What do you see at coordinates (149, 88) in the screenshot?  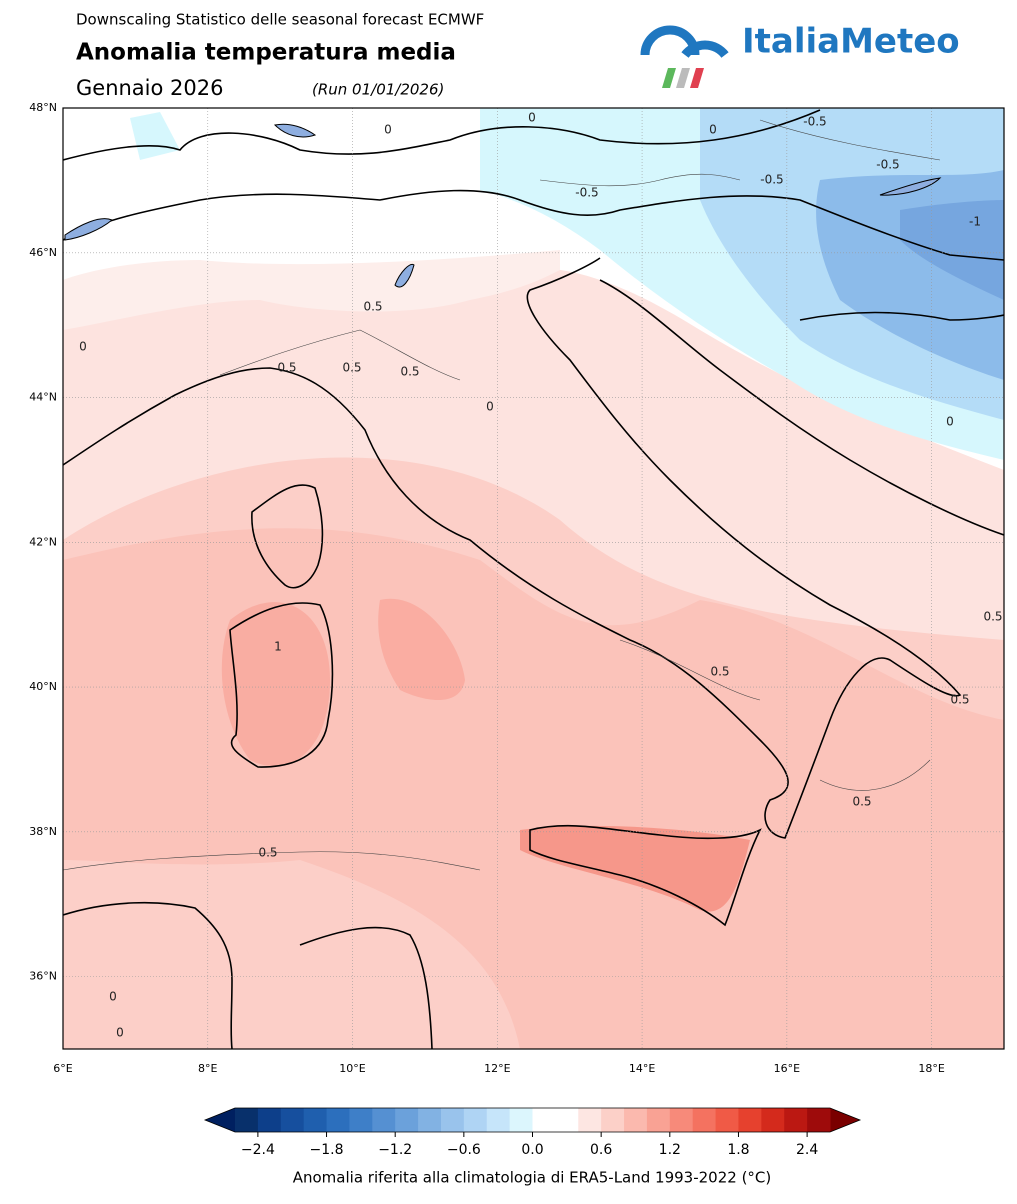 I see `period: Gennaio 2026` at bounding box center [149, 88].